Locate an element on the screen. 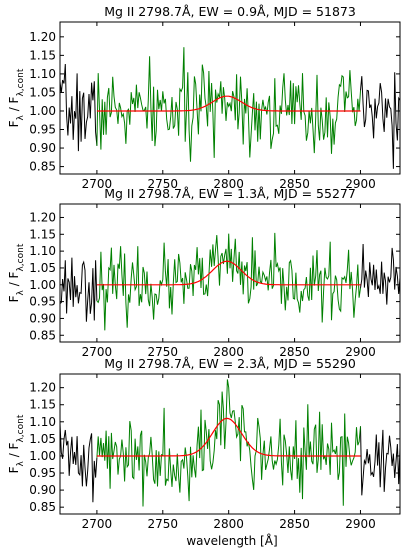  x-axis-label: wavelength [Å] is located at coordinates (231, 540).